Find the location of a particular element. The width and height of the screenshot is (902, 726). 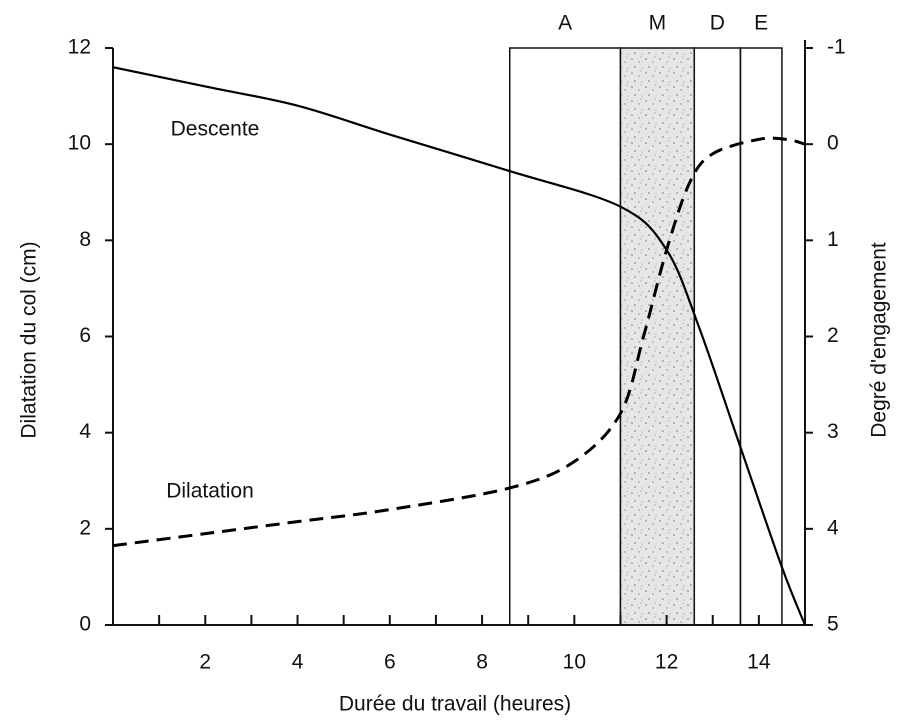

x-tick-label: 12 is located at coordinates (666, 662).